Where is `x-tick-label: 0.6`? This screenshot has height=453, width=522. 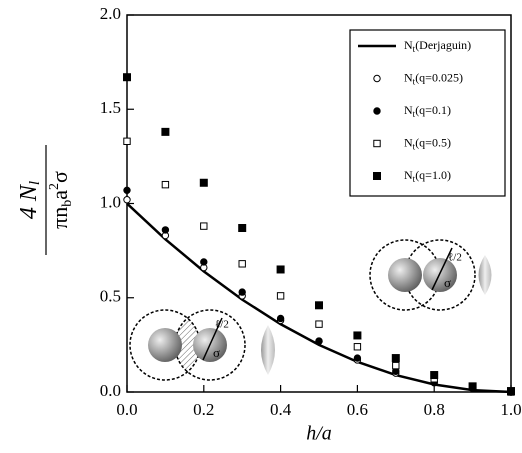
x-tick-label: 0.6 is located at coordinates (357, 409).